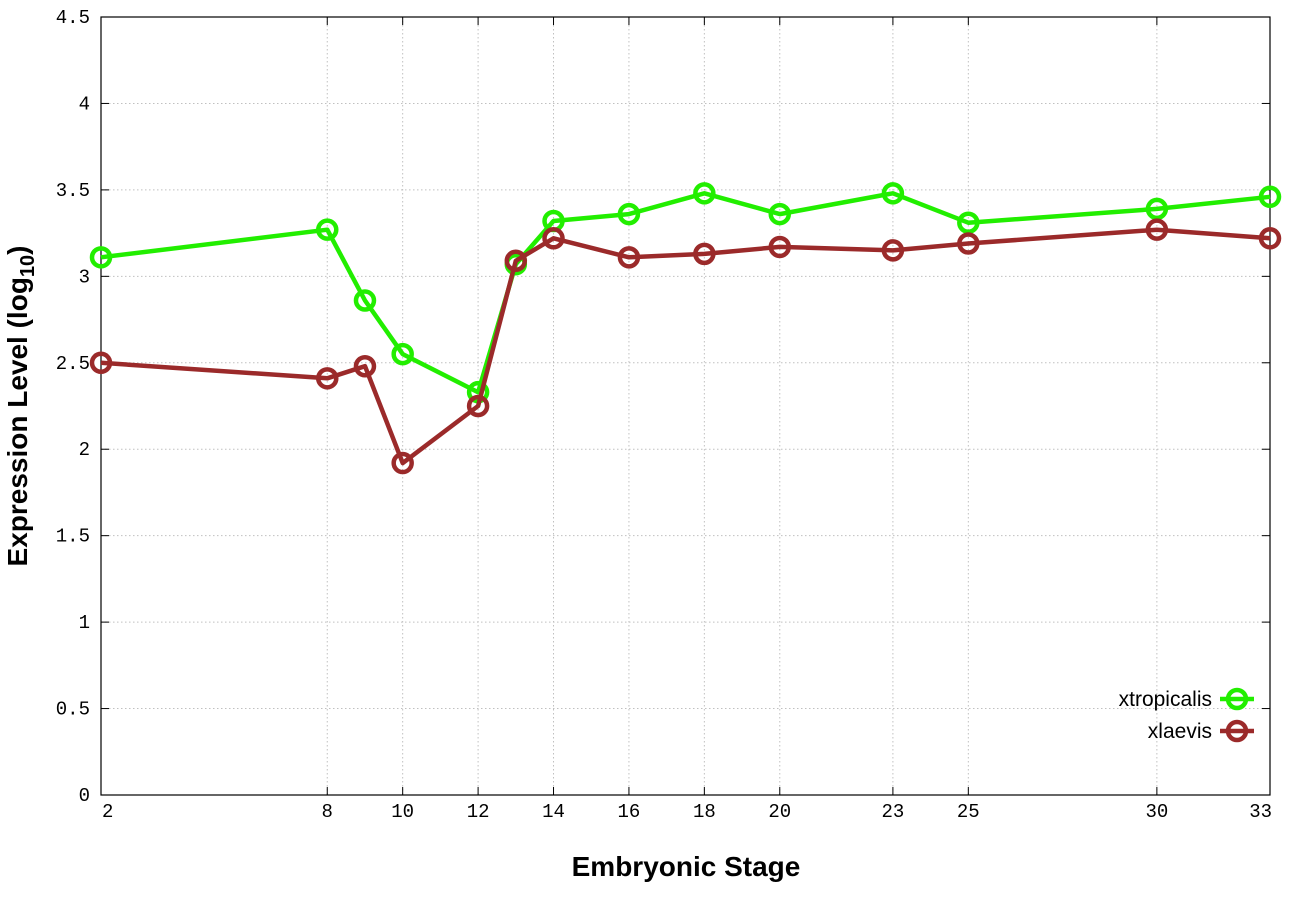 This screenshot has width=1296, height=907. I want to click on x-tick-label: 2, so click(107, 812).